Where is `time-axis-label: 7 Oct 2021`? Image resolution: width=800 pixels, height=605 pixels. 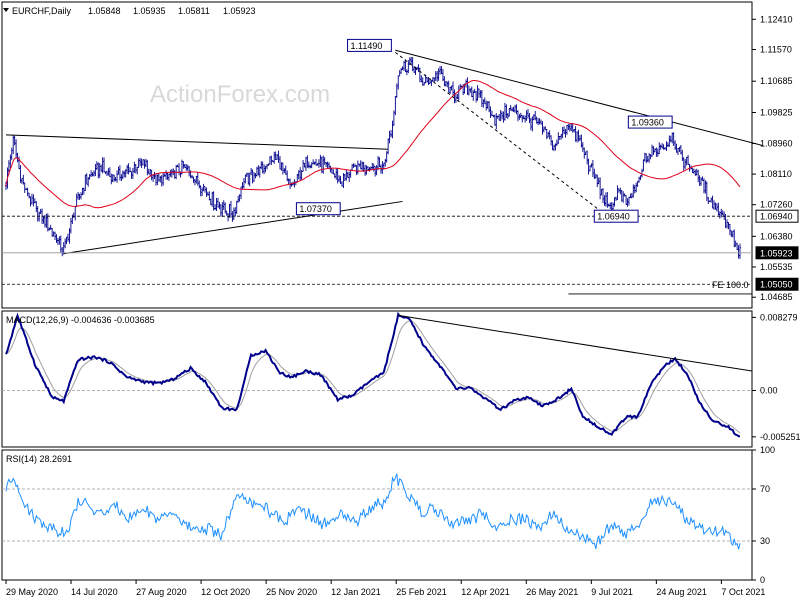
time-axis-label: 7 Oct 2021 is located at coordinates (743, 592).